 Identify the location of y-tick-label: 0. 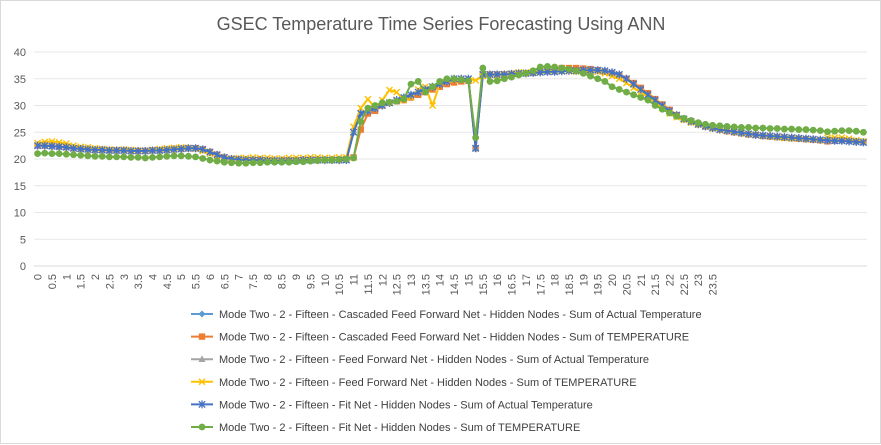
(23, 267).